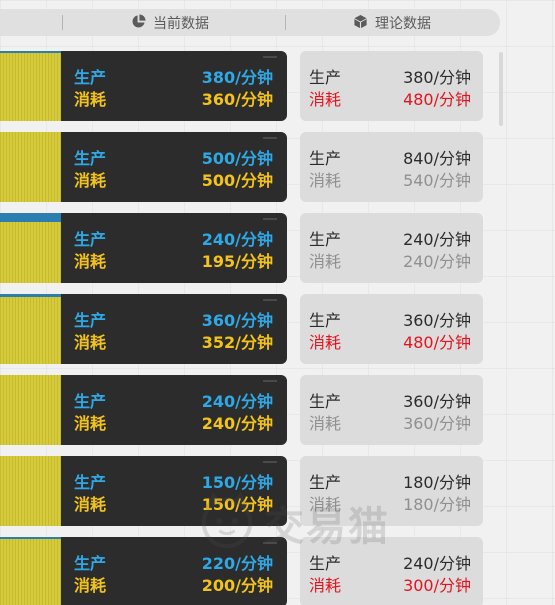  What do you see at coordinates (143, 491) in the screenshot?
I see `current-data-card: 生产 150/分钟 消耗 150/分钟` at bounding box center [143, 491].